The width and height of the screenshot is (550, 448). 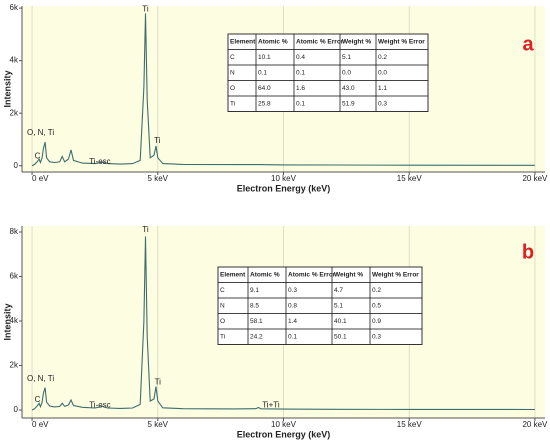 What do you see at coordinates (528, 44) in the screenshot?
I see `panel-tag: a` at bounding box center [528, 44].